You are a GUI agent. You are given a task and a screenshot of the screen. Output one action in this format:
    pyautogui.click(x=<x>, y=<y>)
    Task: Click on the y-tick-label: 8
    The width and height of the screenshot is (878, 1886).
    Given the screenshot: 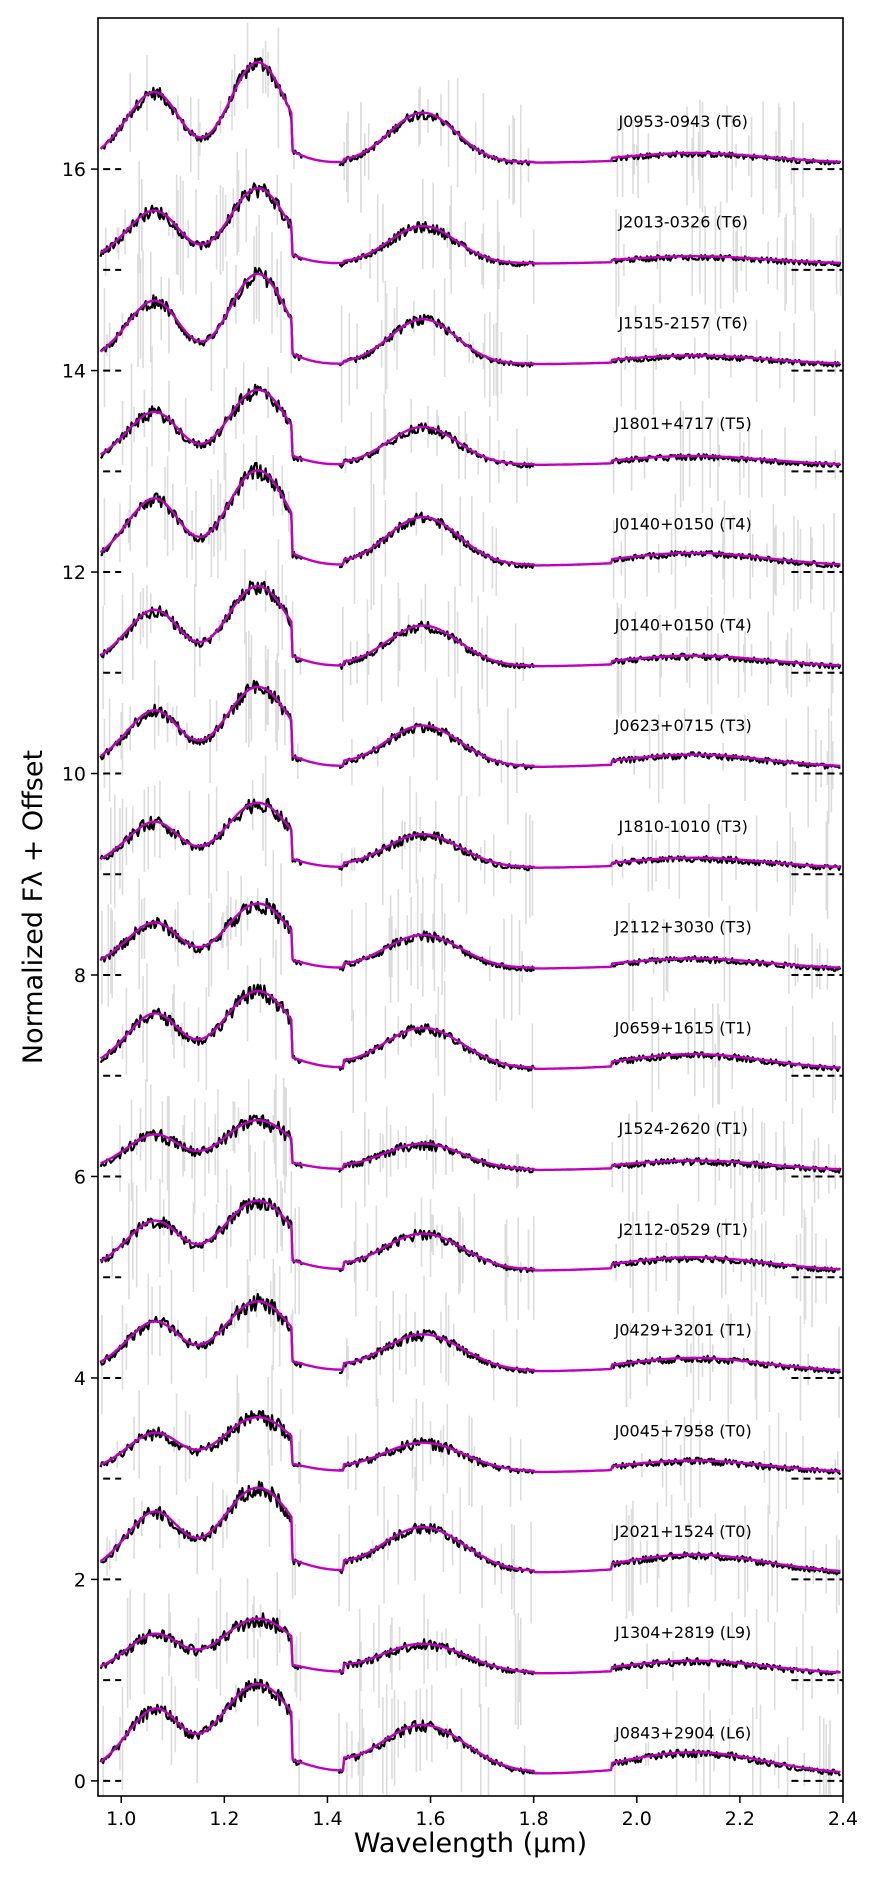 What is the action you would take?
    pyautogui.click(x=80, y=976)
    